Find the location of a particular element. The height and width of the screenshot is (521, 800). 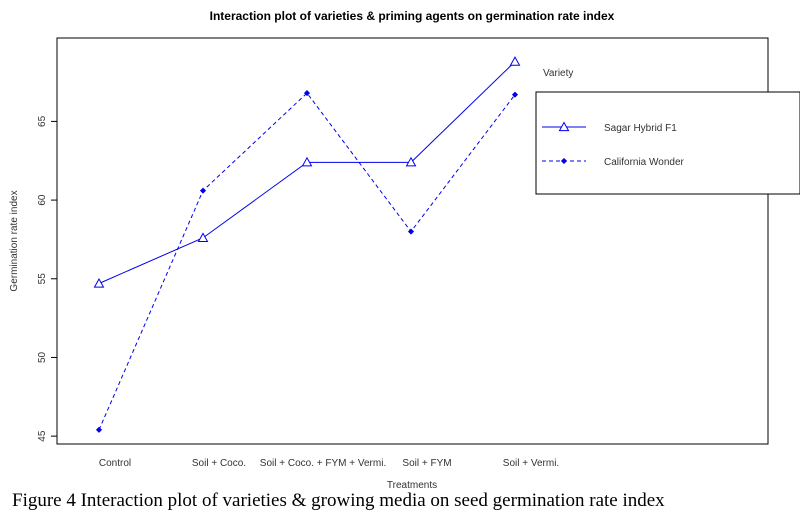

y-tick-label: 55 is located at coordinates (42, 279).